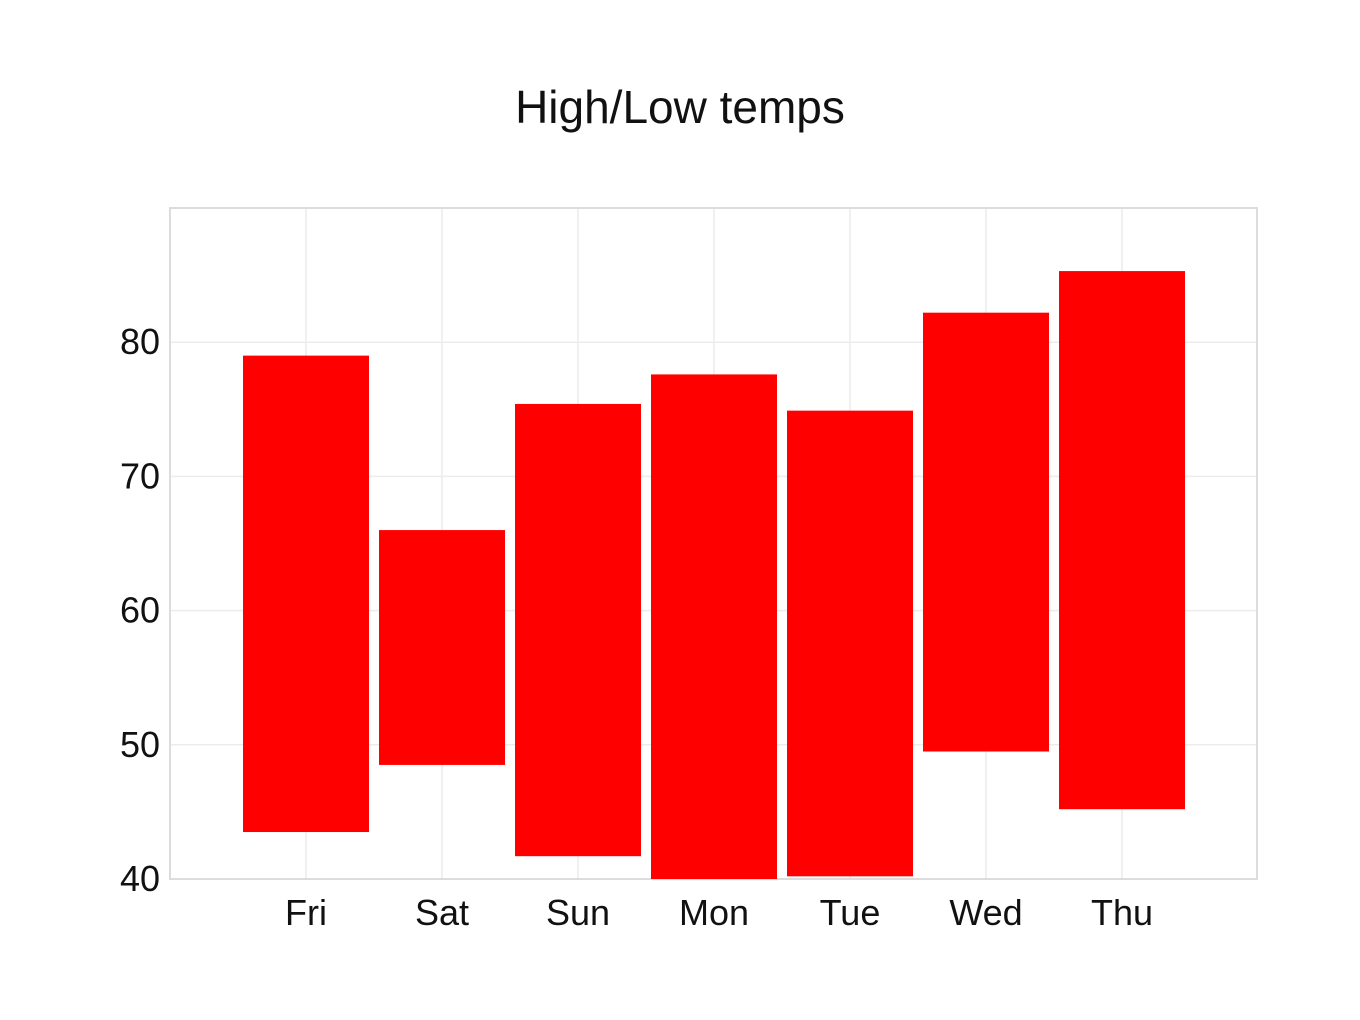  Describe the element at coordinates (140, 744) in the screenshot. I see `y-tick-label: 50` at that location.